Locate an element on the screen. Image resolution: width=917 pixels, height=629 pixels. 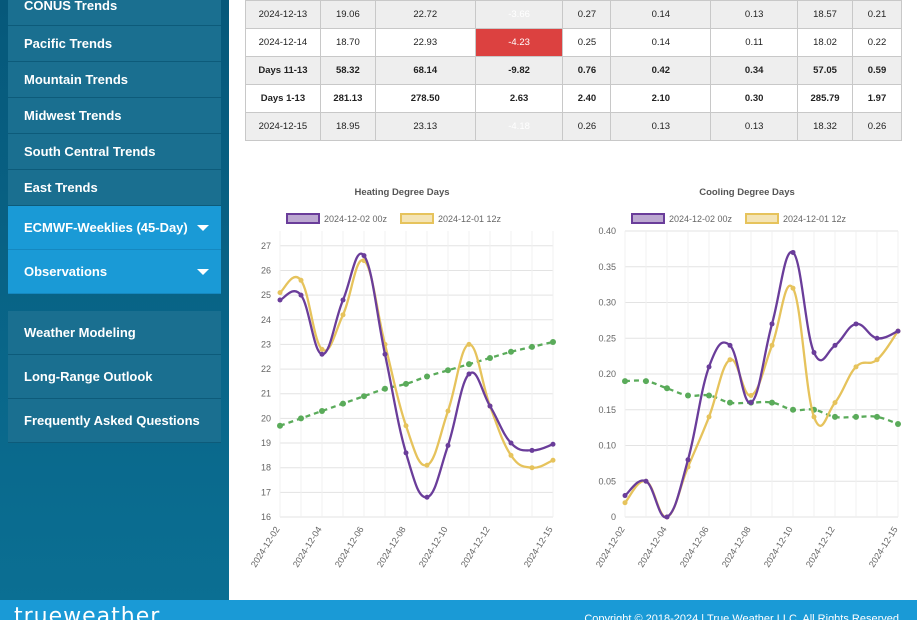
sidebar-item-label: Mountain Trends is located at coordinates (76, 79).